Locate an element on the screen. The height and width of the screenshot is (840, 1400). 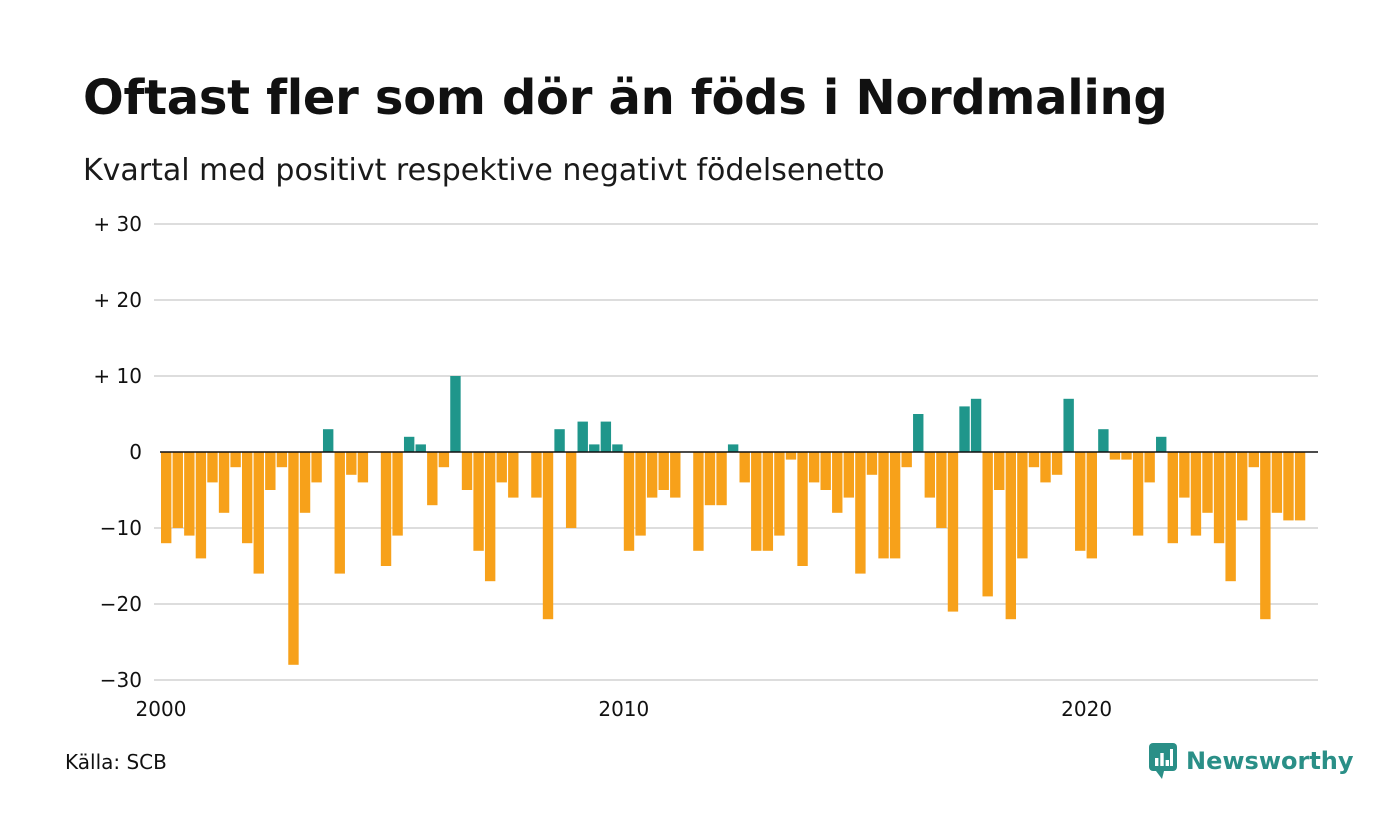
y-tick-label: −30 is located at coordinates (121, 680).